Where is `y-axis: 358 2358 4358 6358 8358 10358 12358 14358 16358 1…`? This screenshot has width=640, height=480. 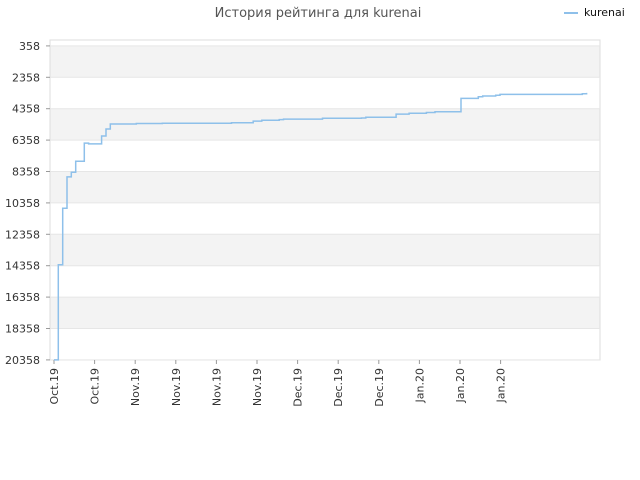 y-axis: 358 2358 4358 6358 8358 10358 12358 14358 16358 1… is located at coordinates (27, 203).